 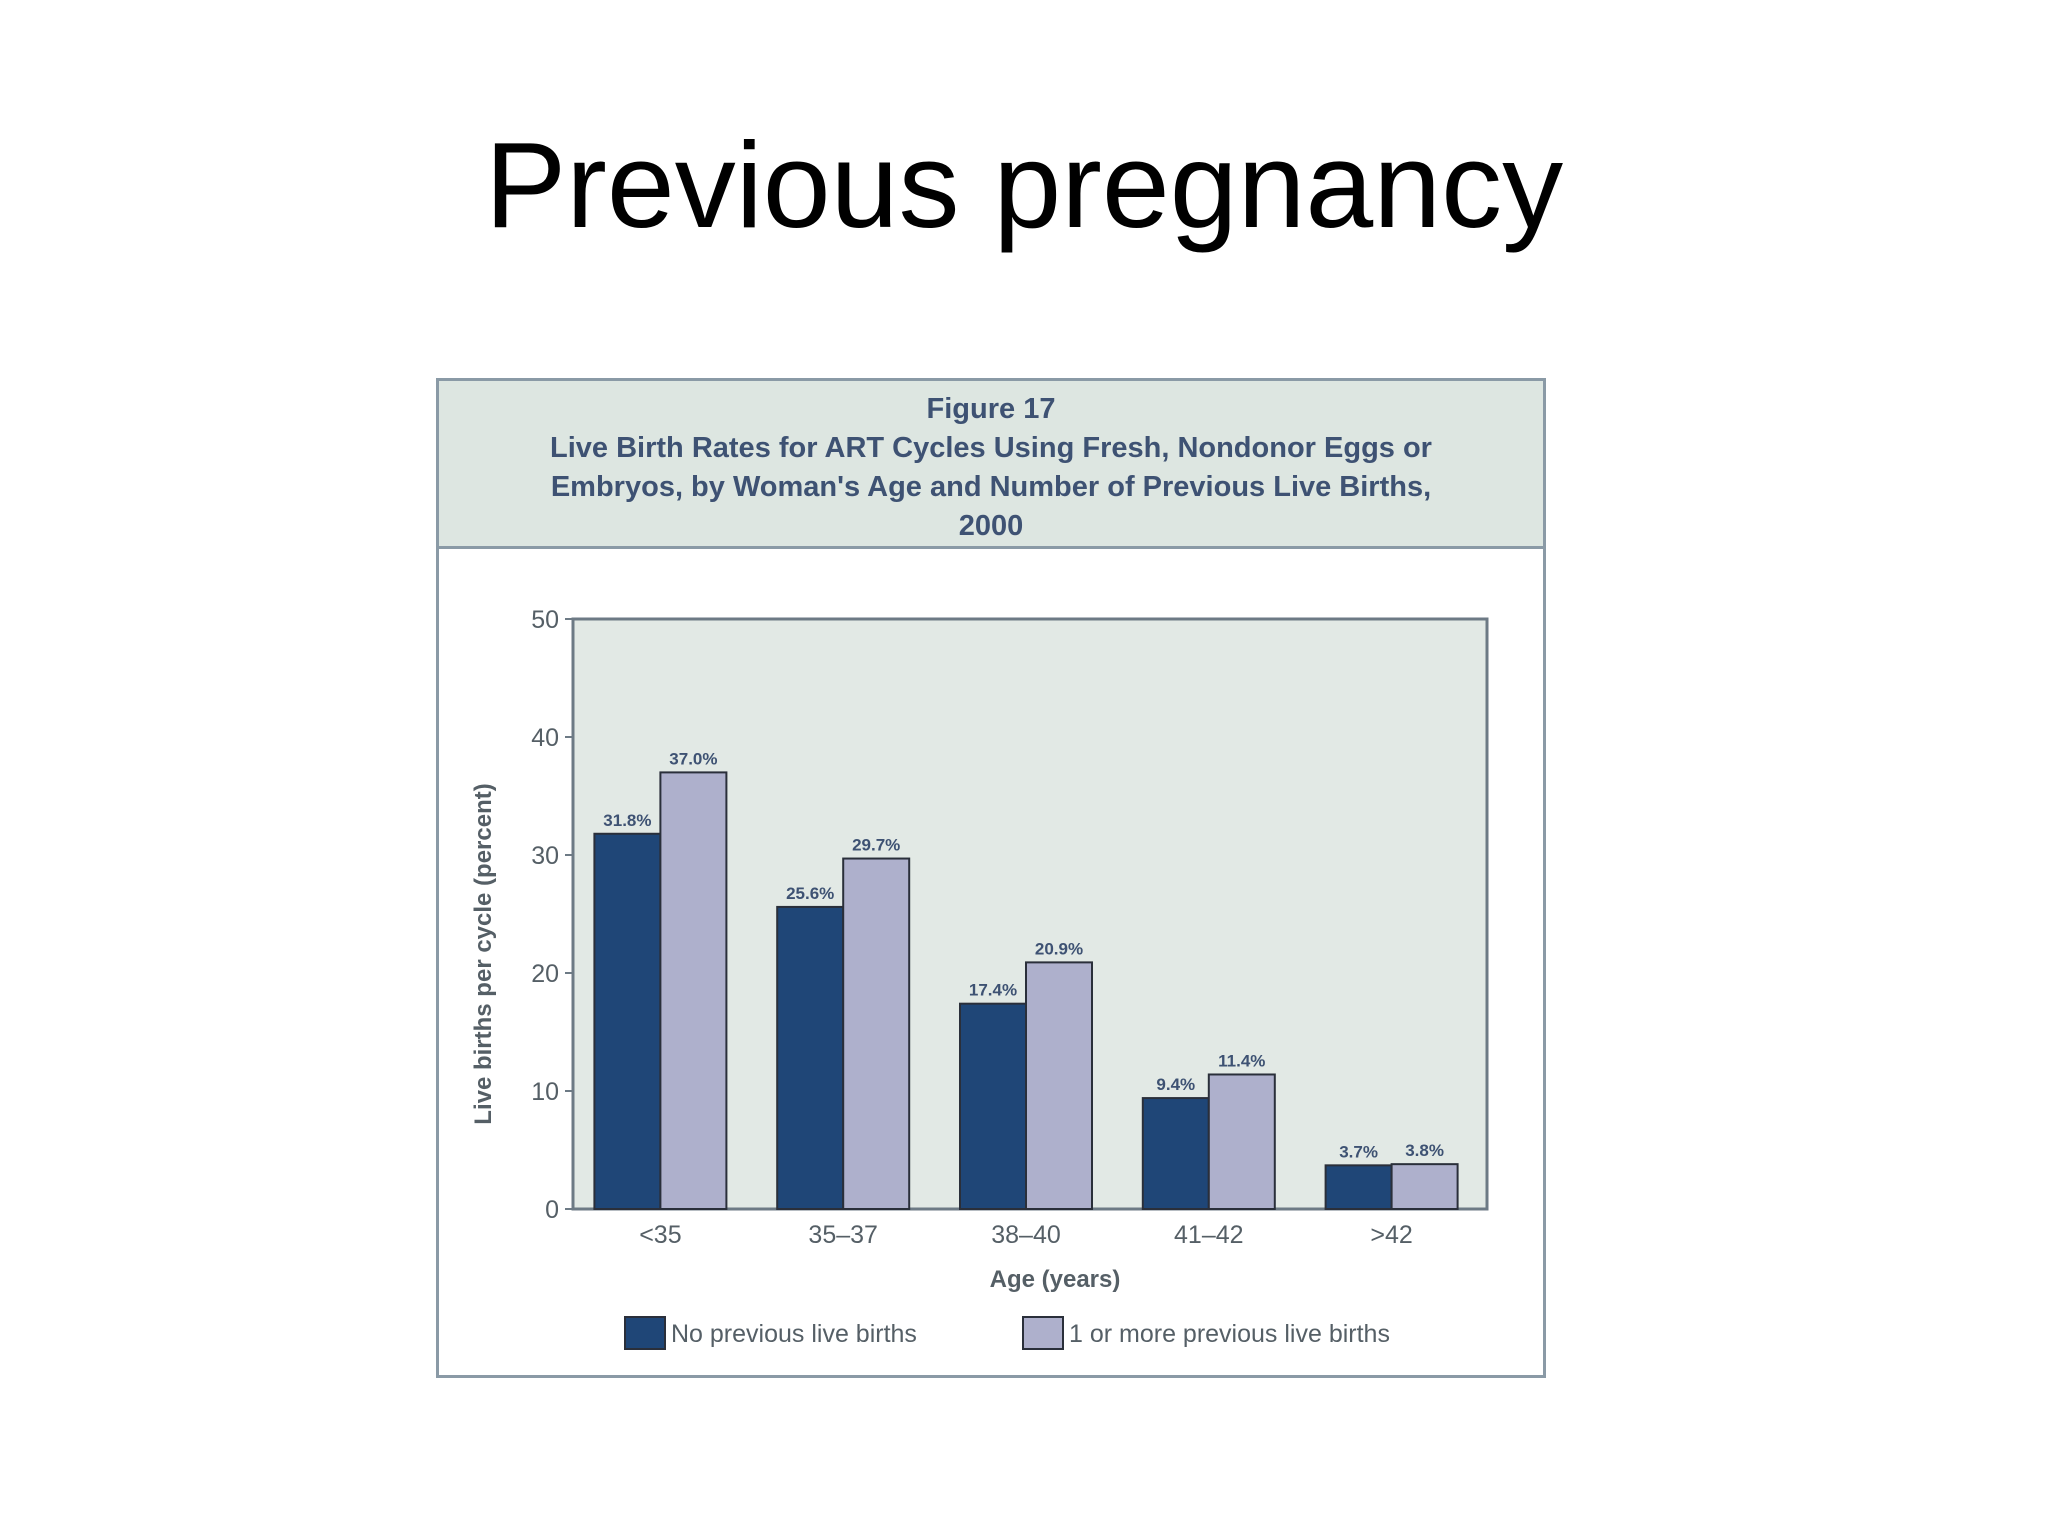 What do you see at coordinates (1209, 1235) in the screenshot?
I see `x-tick-label: 41–42` at bounding box center [1209, 1235].